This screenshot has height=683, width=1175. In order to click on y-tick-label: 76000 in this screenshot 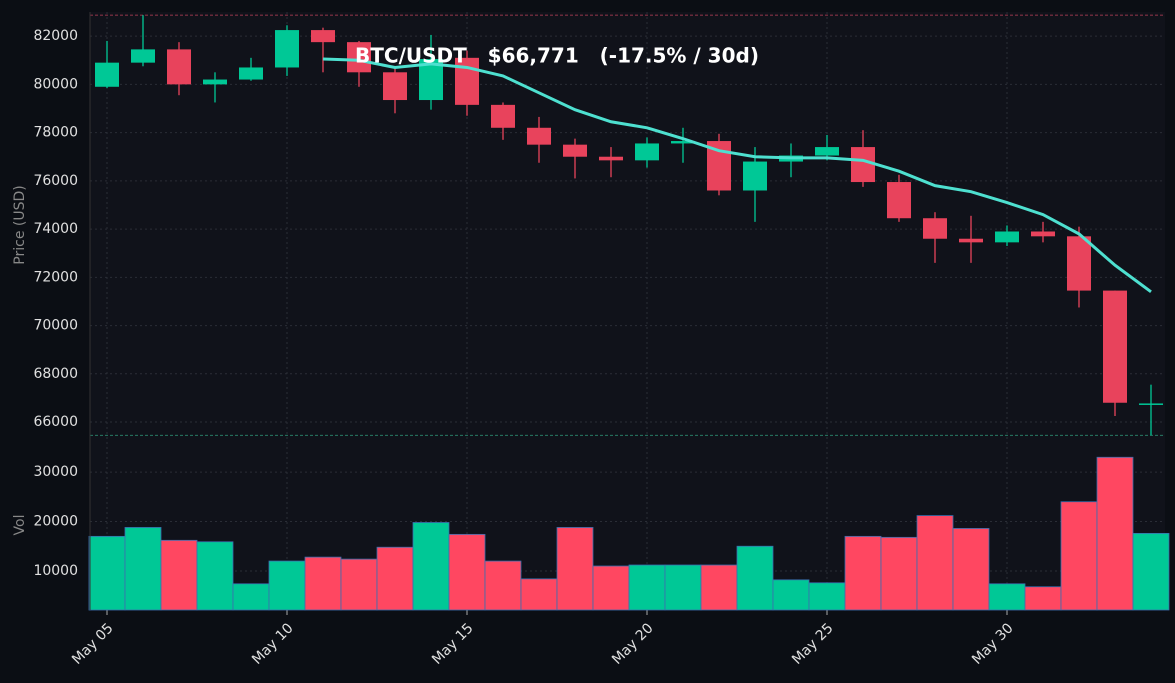, I will do `click(55, 181)`.